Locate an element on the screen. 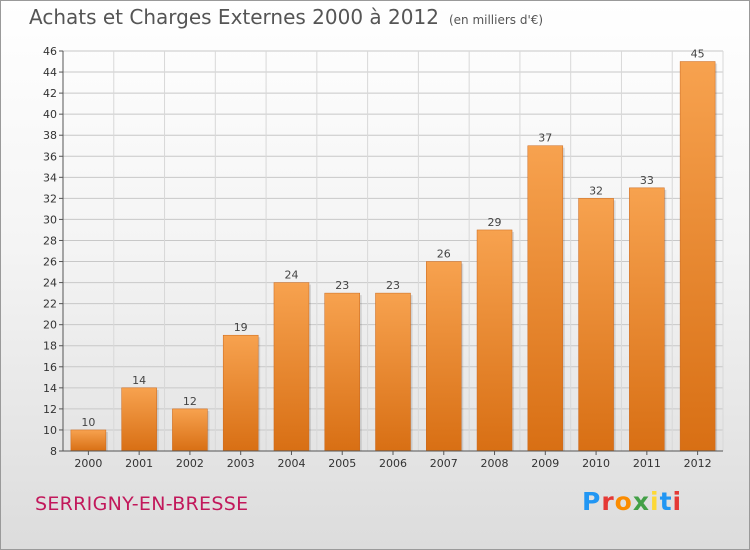 Image resolution: width=750 pixels, height=550 pixels. logo-letter: x is located at coordinates (641, 501).